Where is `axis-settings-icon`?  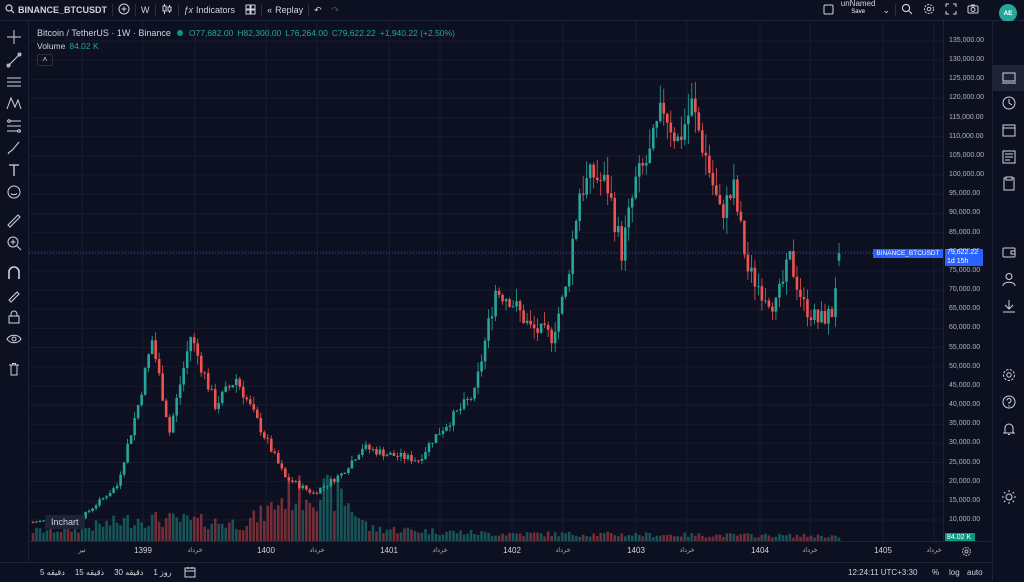
axis-settings-icon is located at coordinates (966, 551).